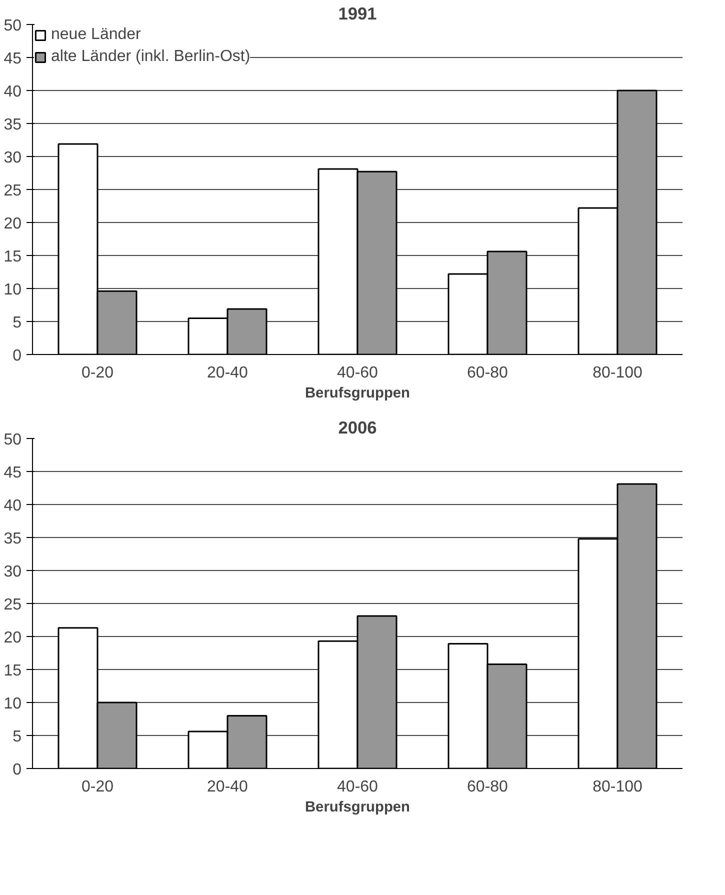 This screenshot has height=895, width=725. I want to click on chart-title: 1991, so click(358, 14).